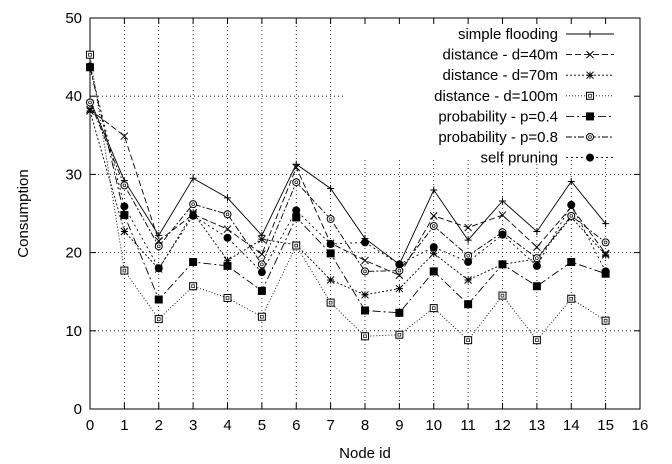 This screenshot has height=464, width=672. I want to click on legend-label: simple flooding, so click(508, 34).